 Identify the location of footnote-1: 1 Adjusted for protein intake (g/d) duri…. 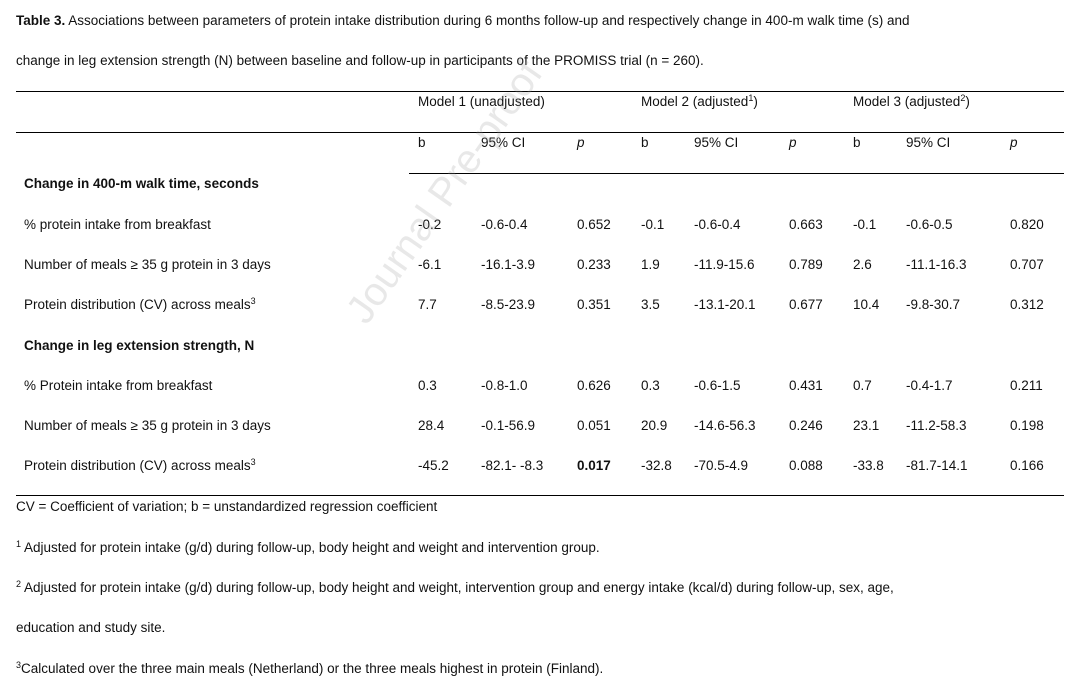
(308, 547).